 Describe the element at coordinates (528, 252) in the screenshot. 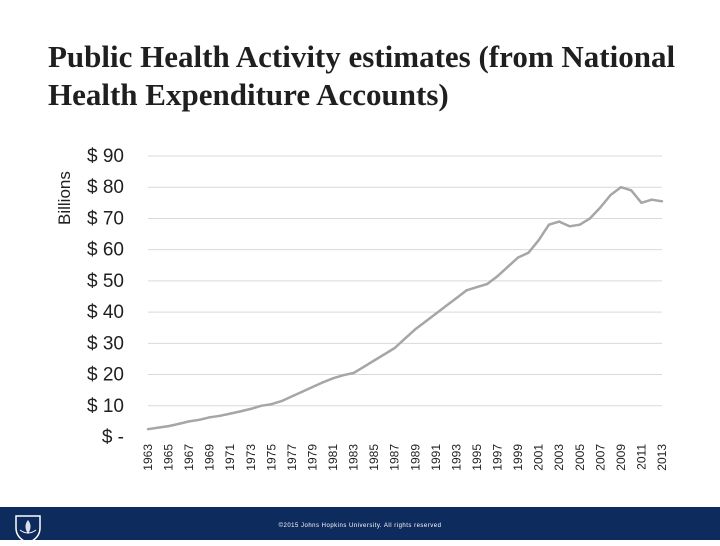

I see `data-point-2000` at that location.